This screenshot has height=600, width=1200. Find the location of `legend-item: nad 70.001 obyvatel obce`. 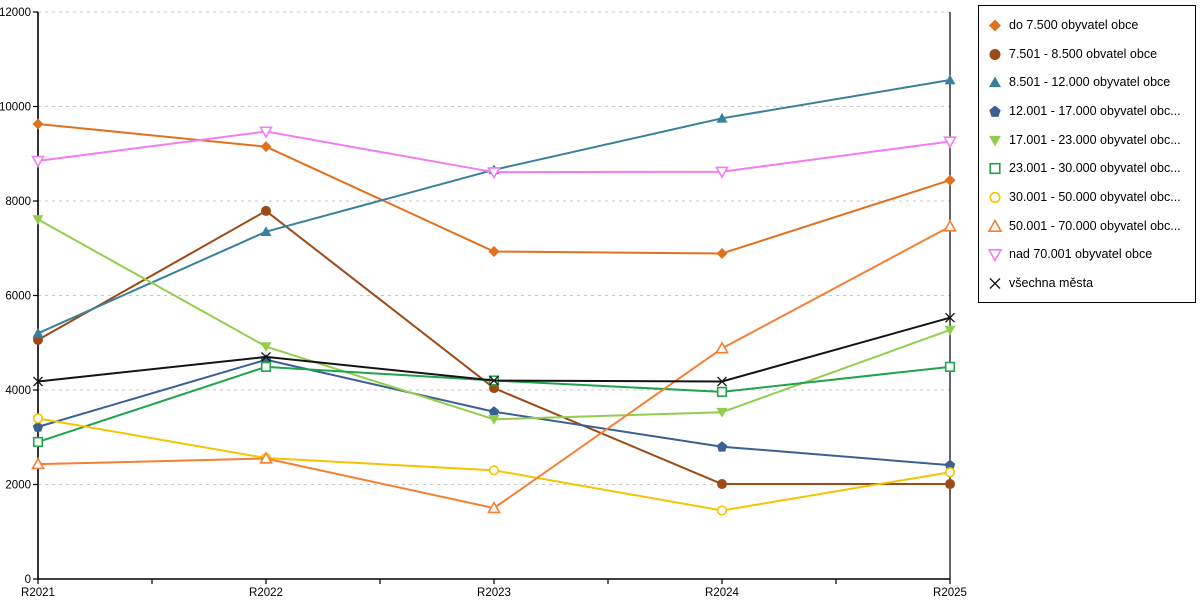

legend-item: nad 70.001 obyvatel obce is located at coordinates (1089, 254).